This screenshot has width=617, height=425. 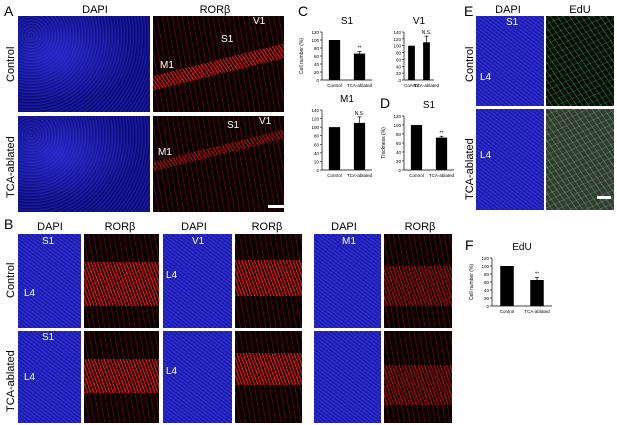 What do you see at coordinates (521, 247) in the screenshot?
I see `chart-title: EdU` at bounding box center [521, 247].